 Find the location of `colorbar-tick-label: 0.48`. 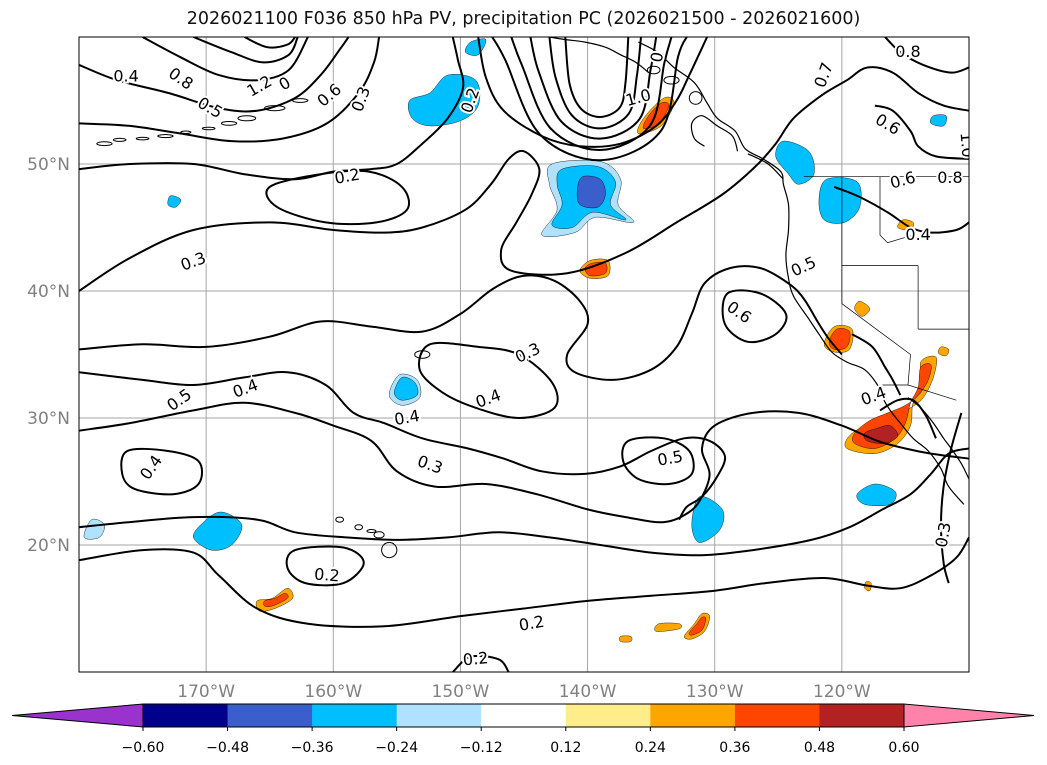

colorbar-tick-label: 0.48 is located at coordinates (819, 748).